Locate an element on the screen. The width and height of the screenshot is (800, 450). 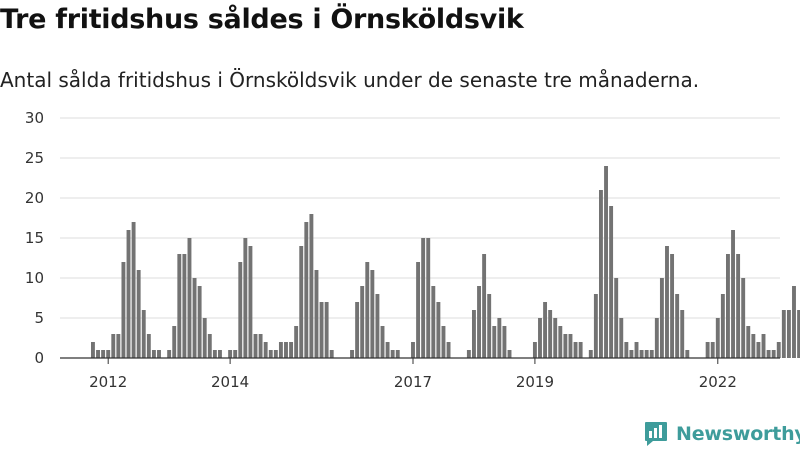
x-tick-label: 2017 is located at coordinates (413, 382).